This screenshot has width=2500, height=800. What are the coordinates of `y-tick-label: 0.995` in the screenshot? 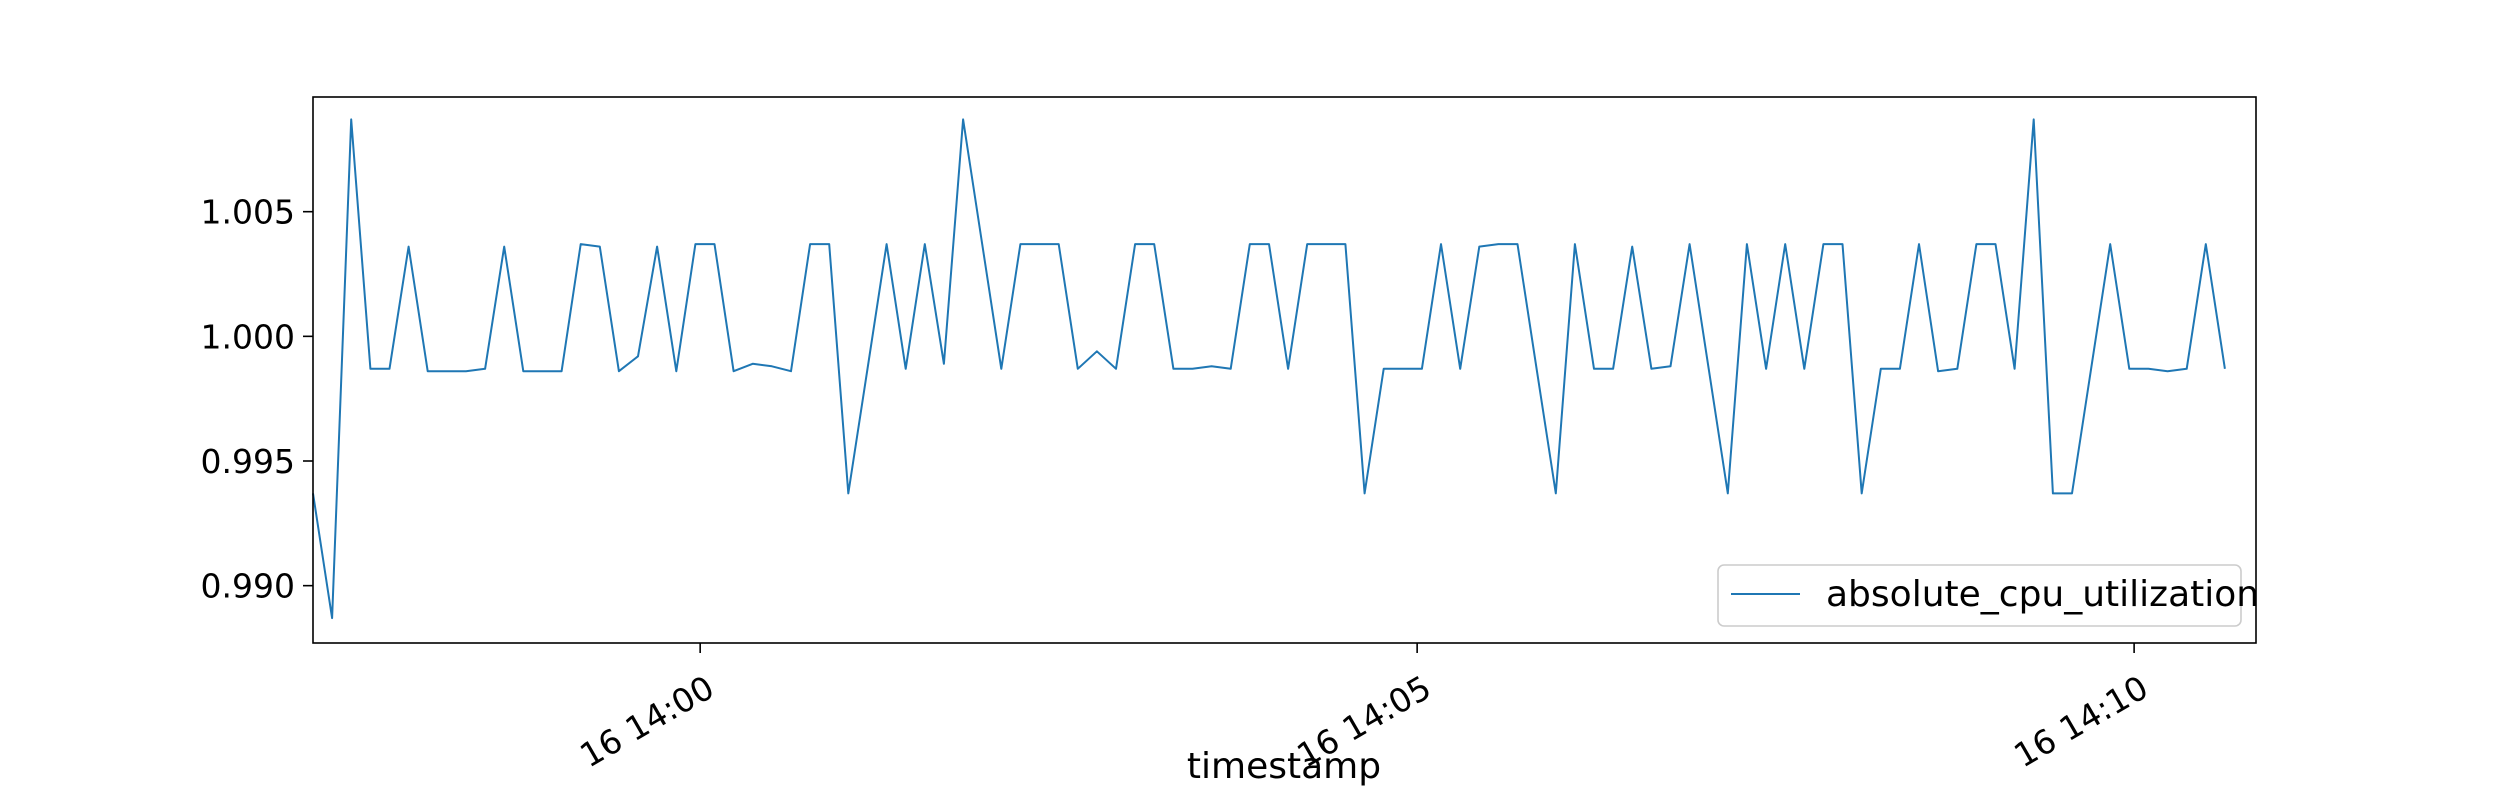 It's located at (248, 461).